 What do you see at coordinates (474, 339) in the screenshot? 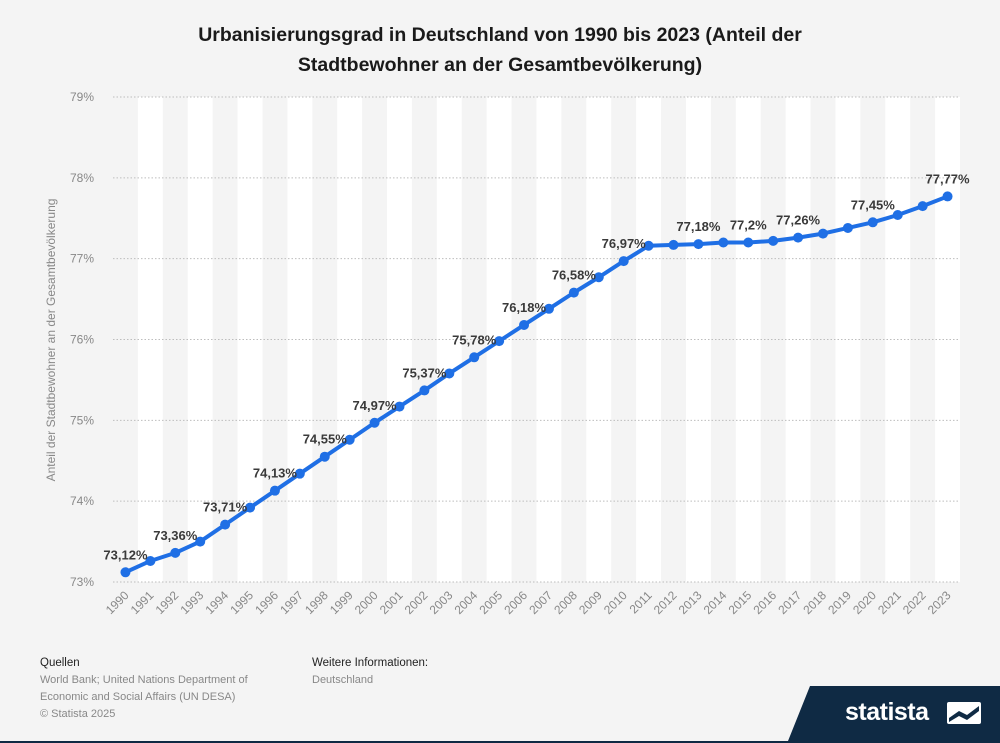
I see `data-label: 75,78%` at bounding box center [474, 339].